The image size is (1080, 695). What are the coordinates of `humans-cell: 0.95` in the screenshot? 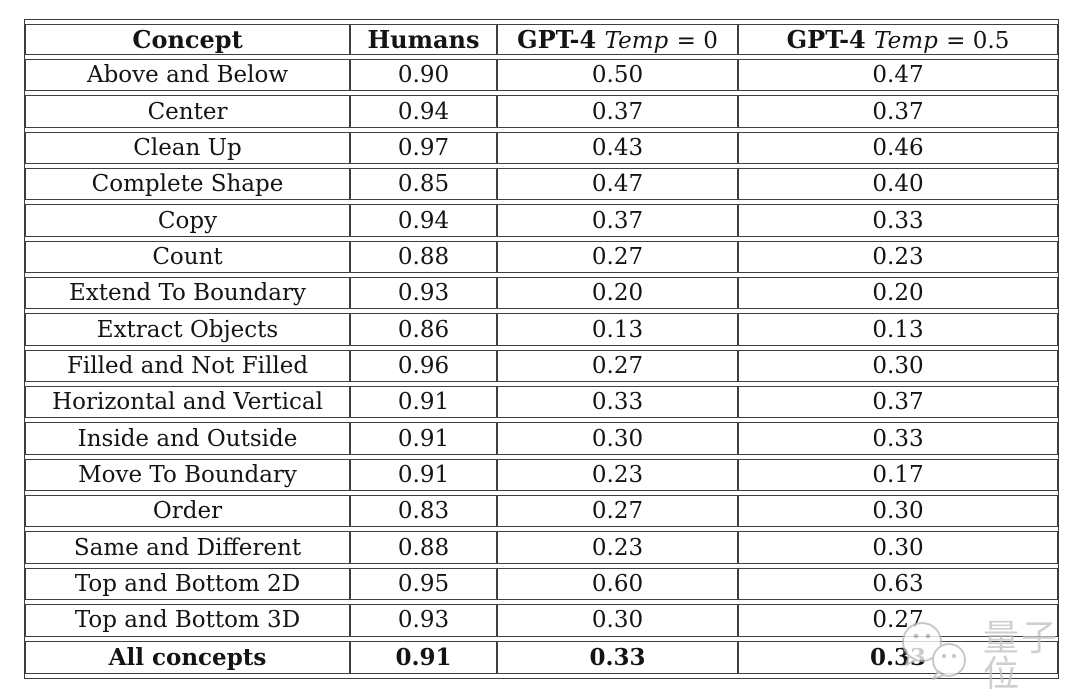 It's located at (423, 584).